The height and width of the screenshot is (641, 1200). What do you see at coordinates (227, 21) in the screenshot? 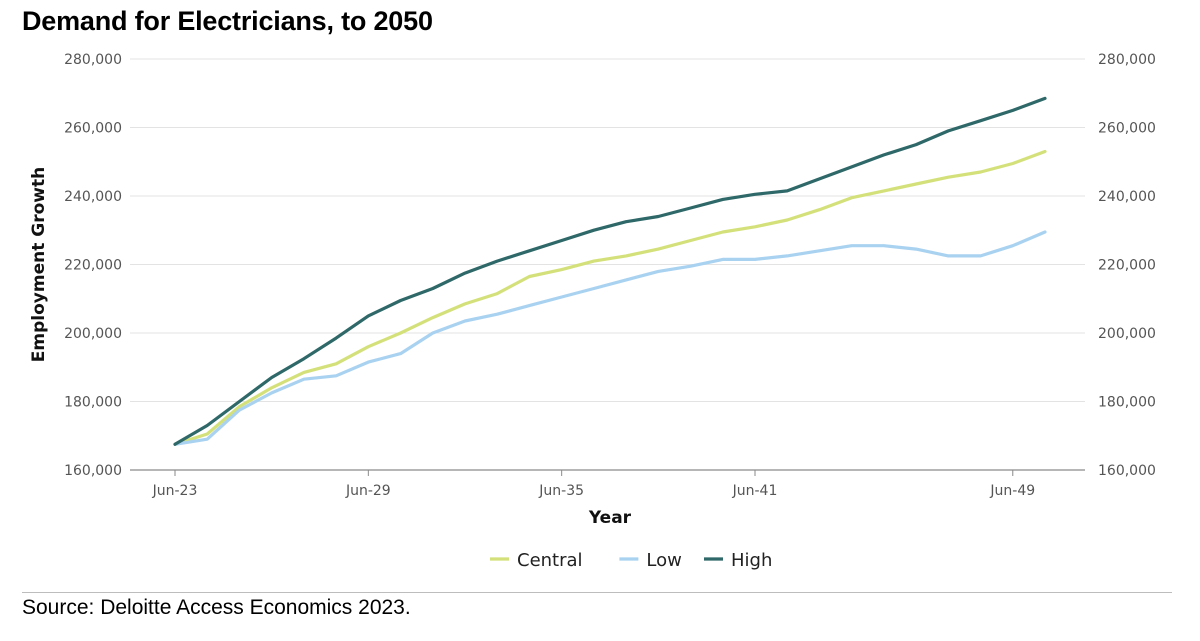
I see `chart-title: Demand for Electricians, to 2050` at bounding box center [227, 21].